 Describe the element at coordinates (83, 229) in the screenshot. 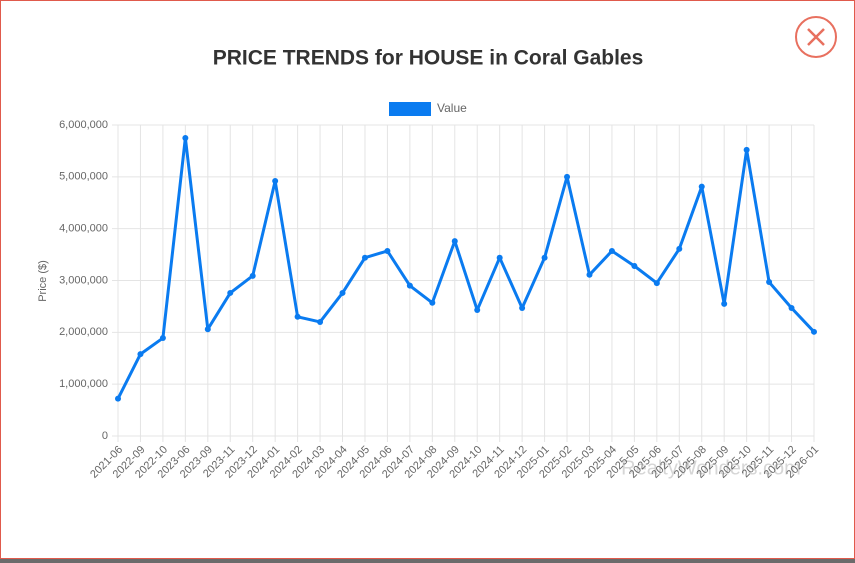

I see `y-tick-label: 4,000,000` at that location.